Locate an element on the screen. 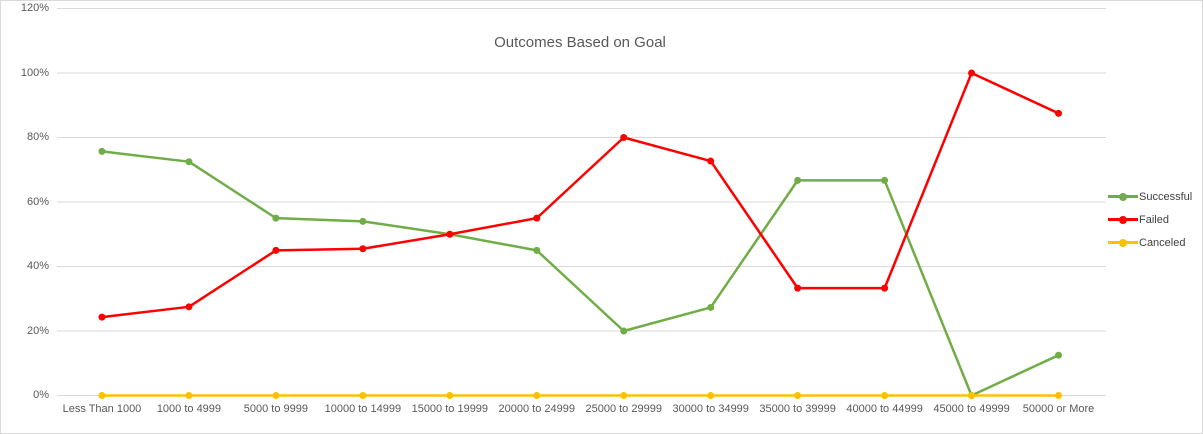 The height and width of the screenshot is (434, 1203). x-tick-label: 35000 to 39999 is located at coordinates (797, 409).